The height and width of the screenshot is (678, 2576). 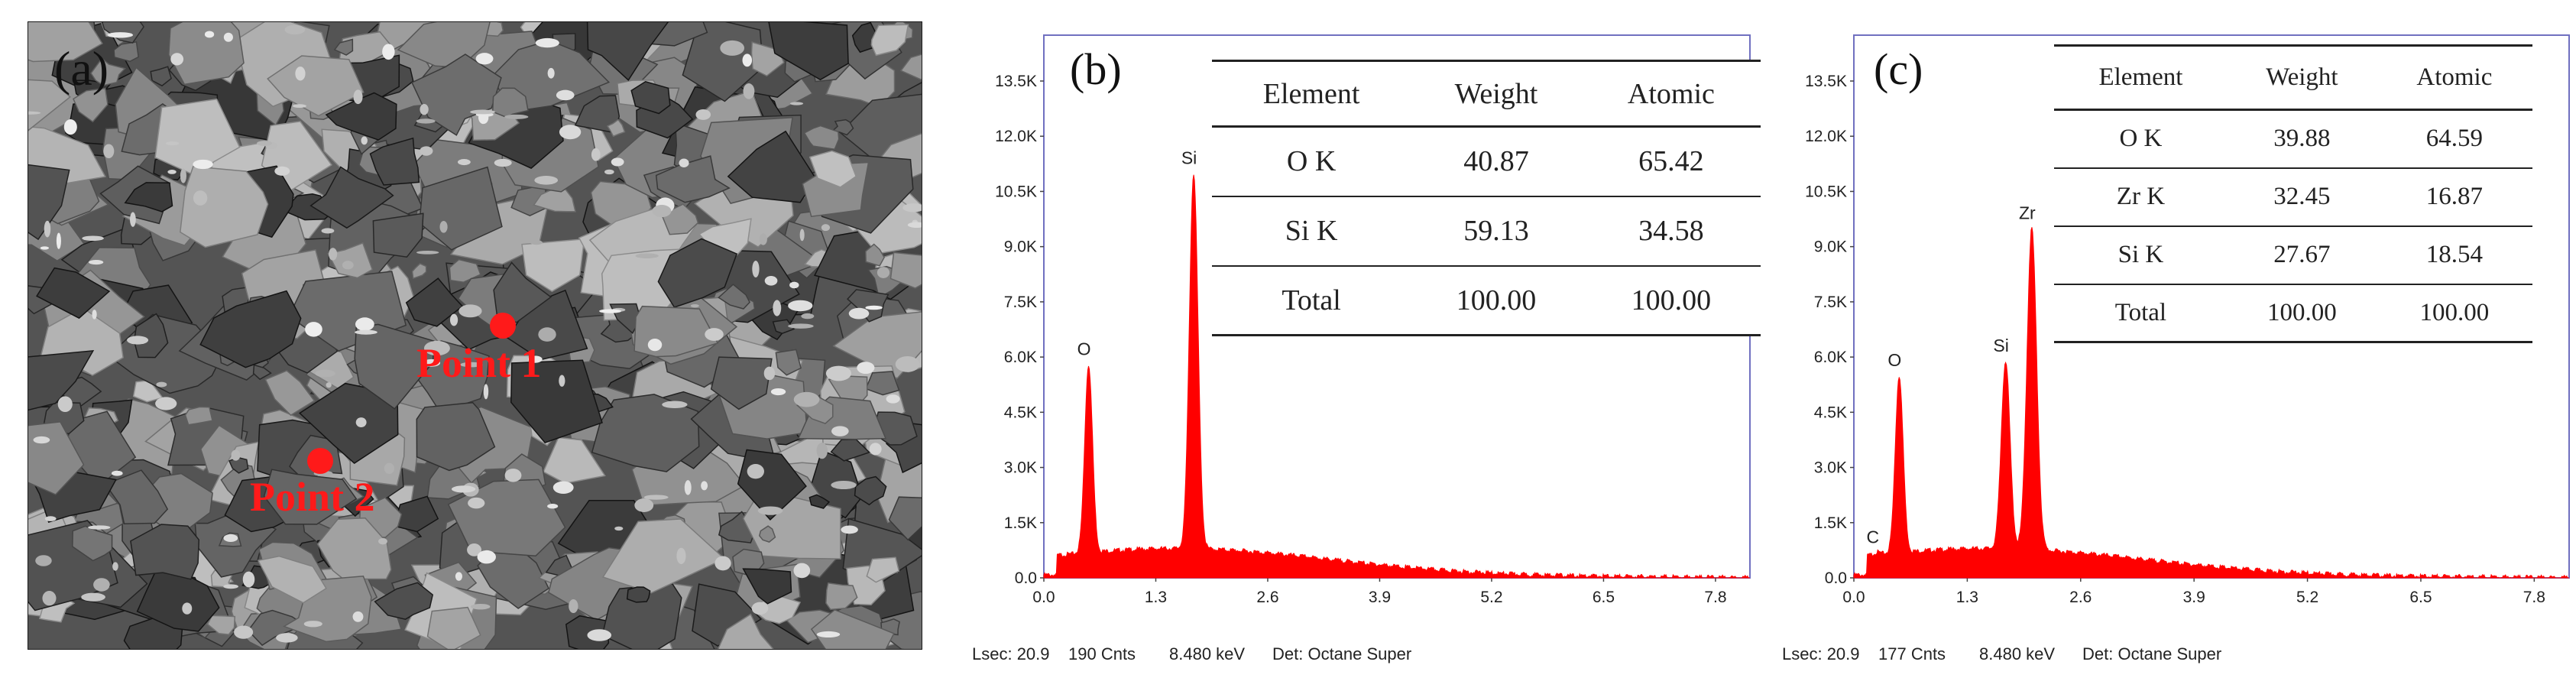 I want to click on cell-atomic: 34.58, so click(x=1671, y=231).